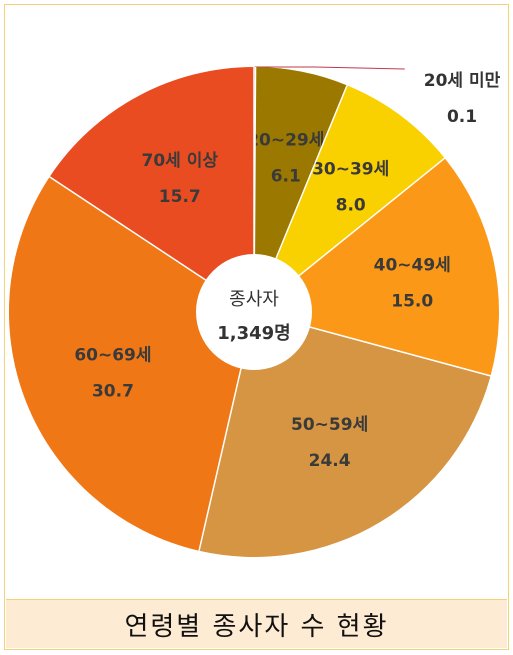 The width and height of the screenshot is (513, 655). I want to click on slice-label: 30~39세, so click(350, 169).